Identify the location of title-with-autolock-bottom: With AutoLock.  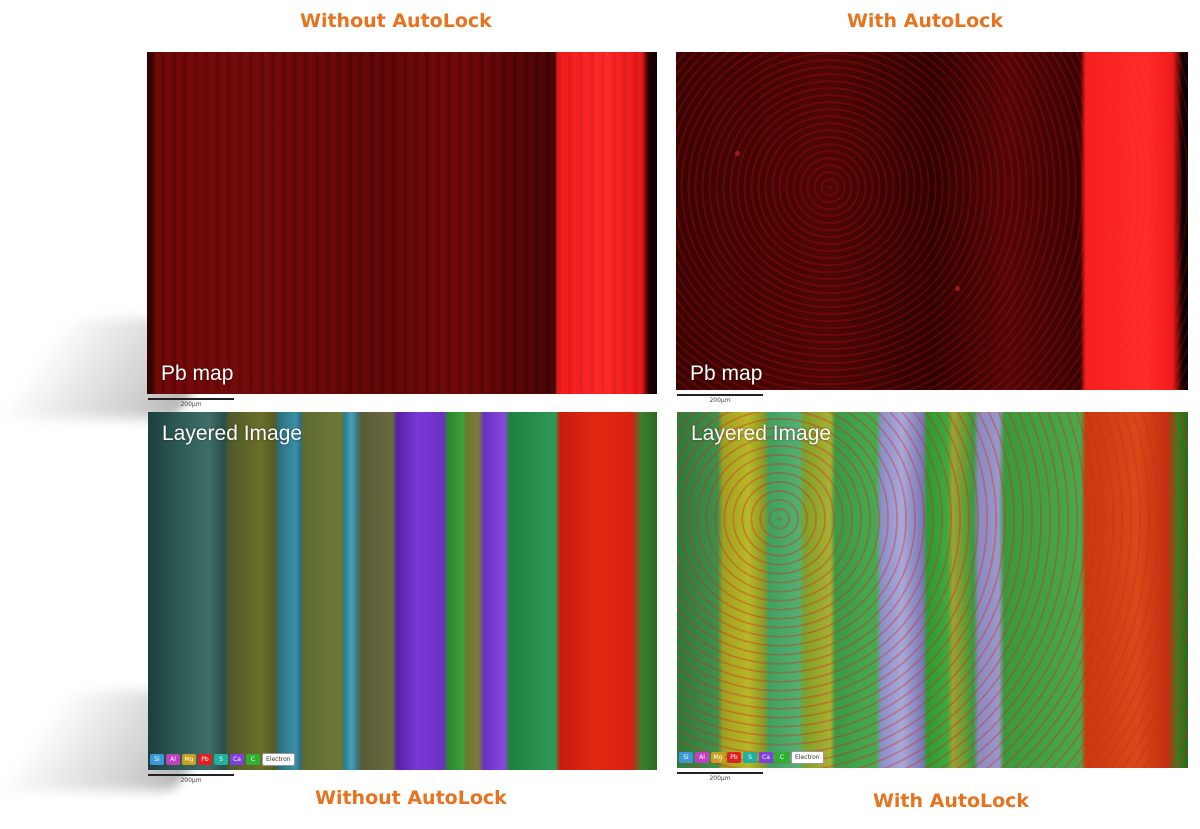
(951, 801).